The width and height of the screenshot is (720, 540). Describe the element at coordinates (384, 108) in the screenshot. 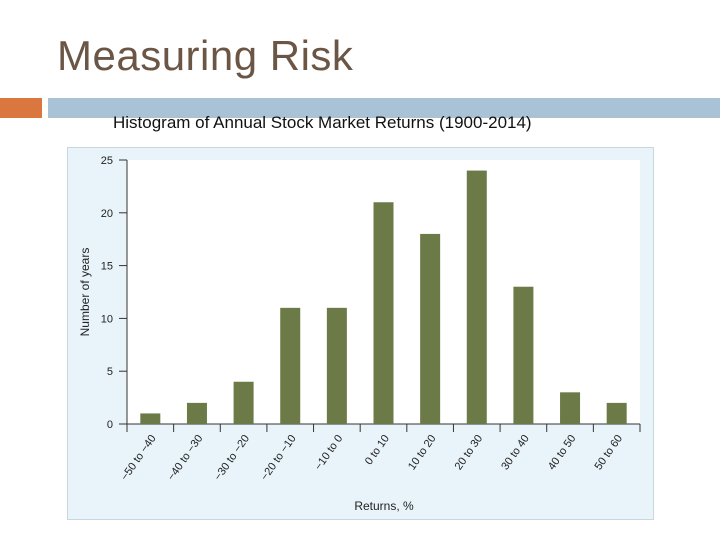

I see `title-accent-bar-blue` at that location.